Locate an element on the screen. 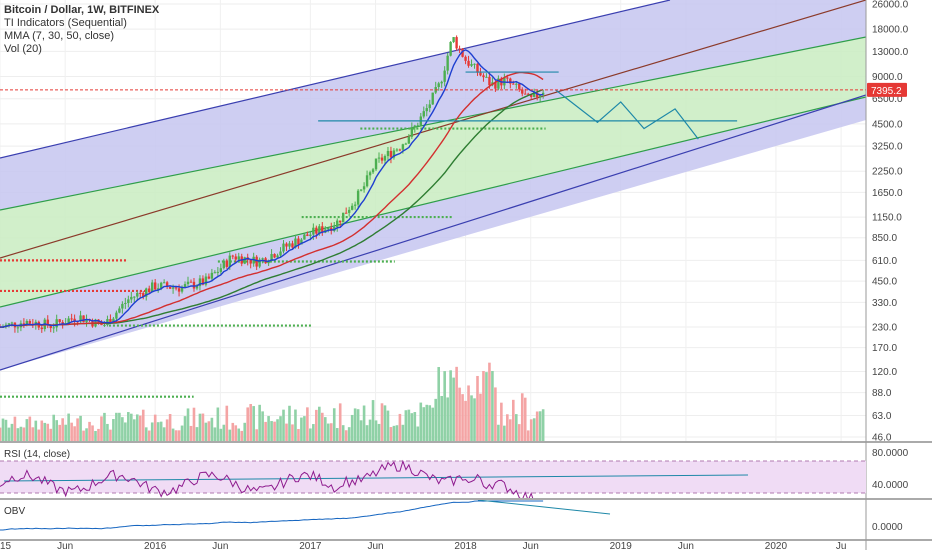  indicator-sequential: TI Indicators (Sequential) is located at coordinates (65, 23).